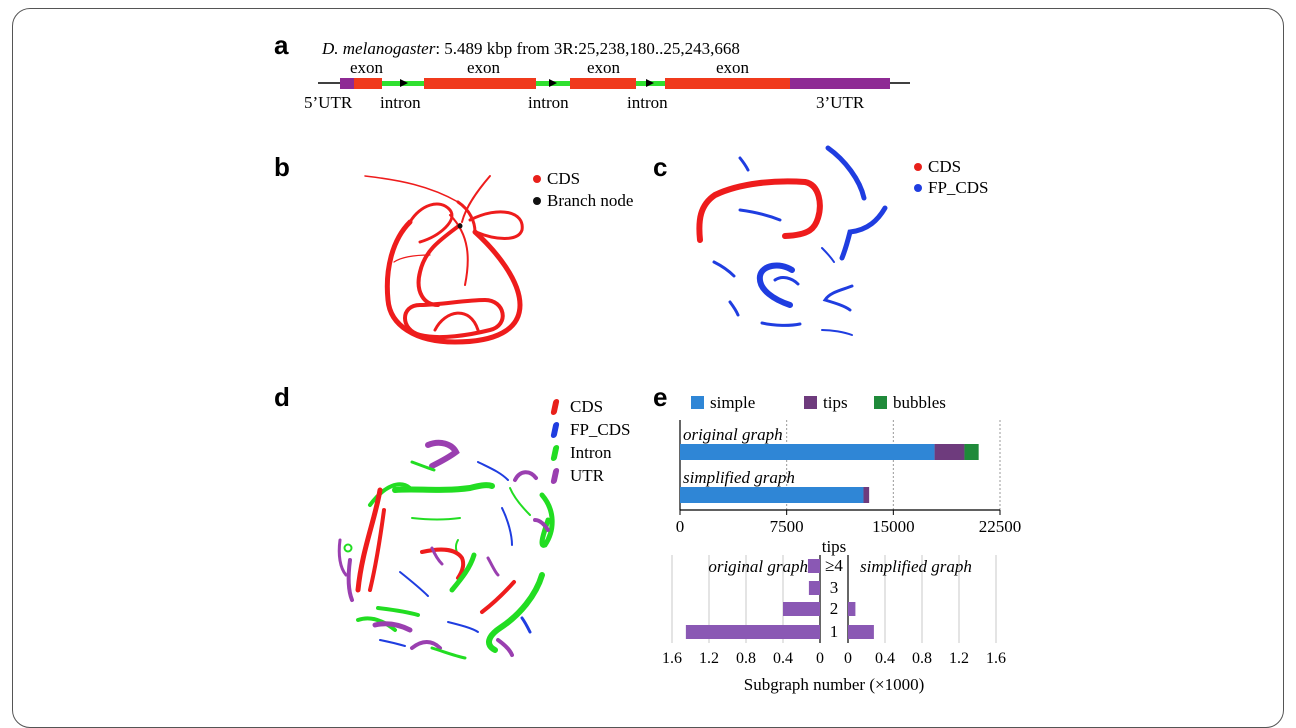  I want to click on legend-e-bubbles-swatch, so click(880, 402).